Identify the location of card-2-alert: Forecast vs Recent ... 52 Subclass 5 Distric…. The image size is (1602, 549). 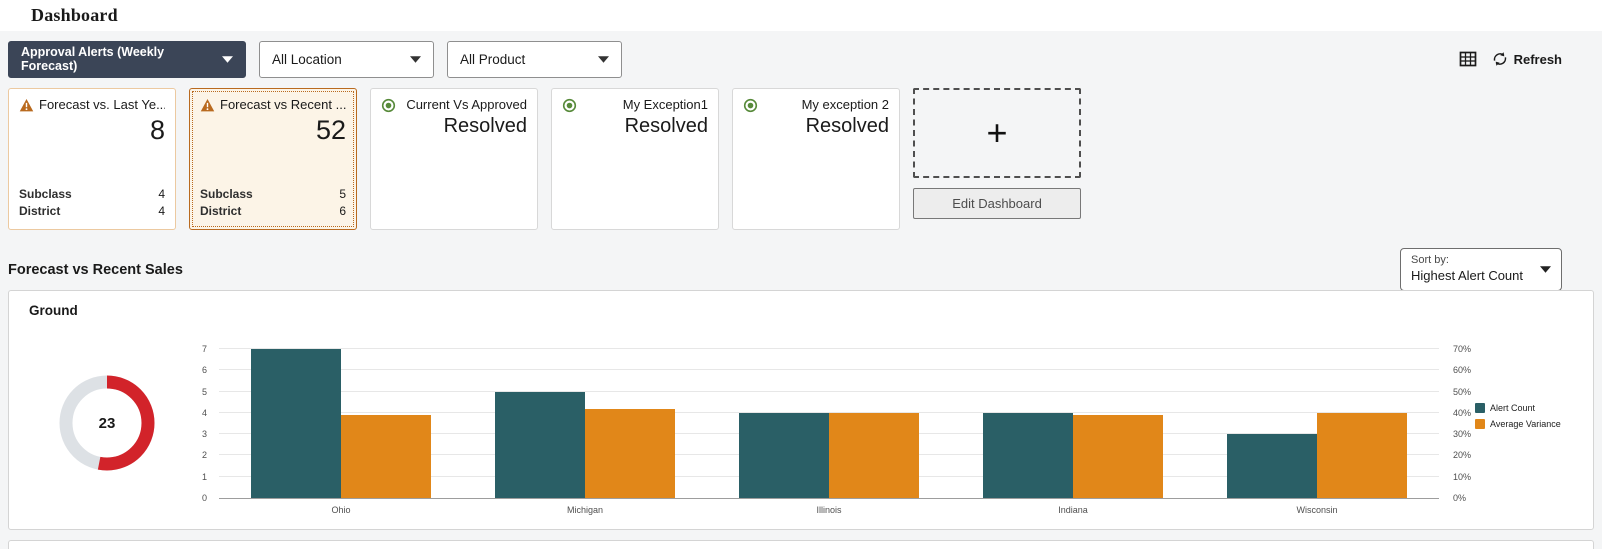
(273, 159).